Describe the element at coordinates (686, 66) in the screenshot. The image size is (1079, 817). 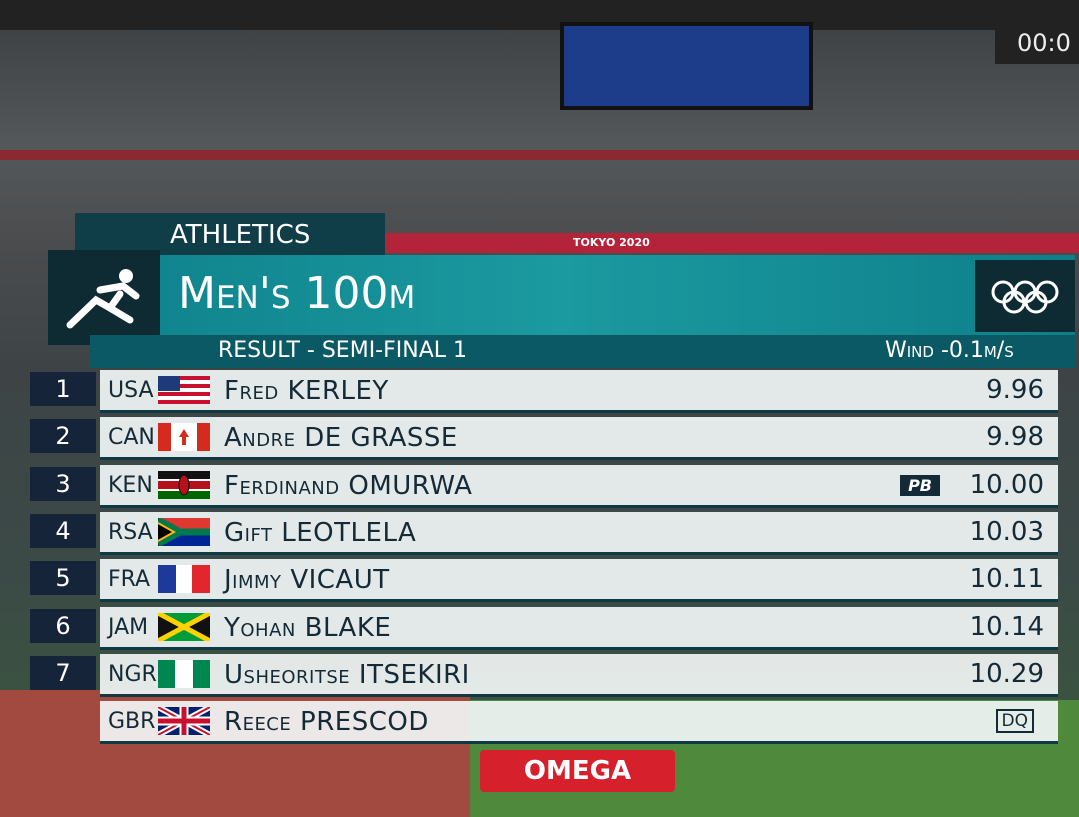
I see `video-screen` at that location.